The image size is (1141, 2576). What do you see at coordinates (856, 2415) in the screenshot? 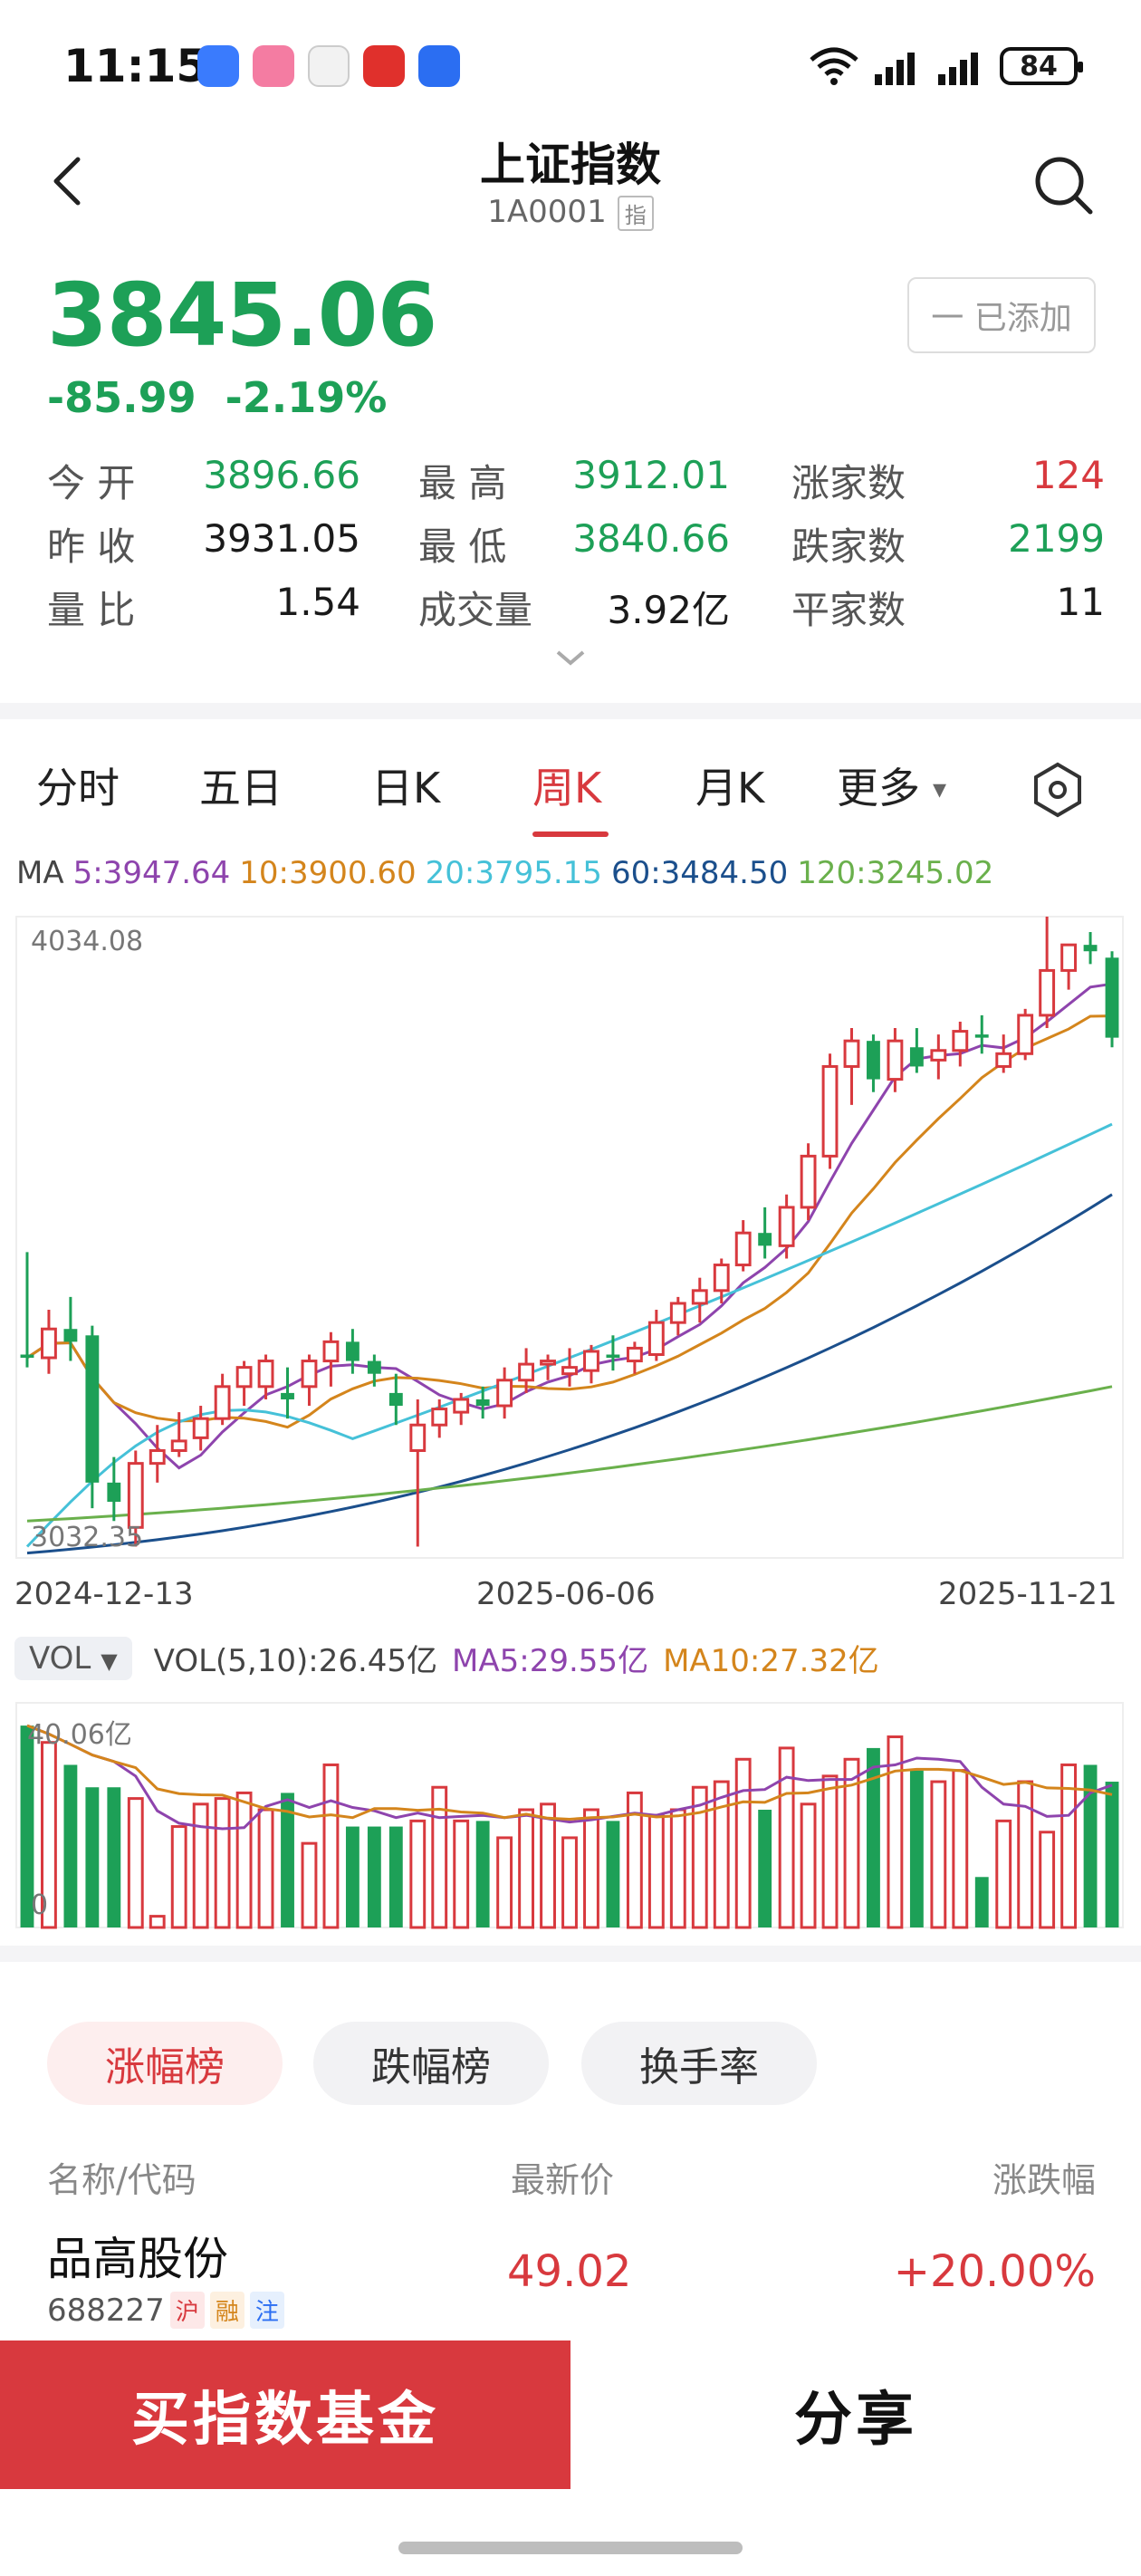
I see `share-button: 分享` at bounding box center [856, 2415].